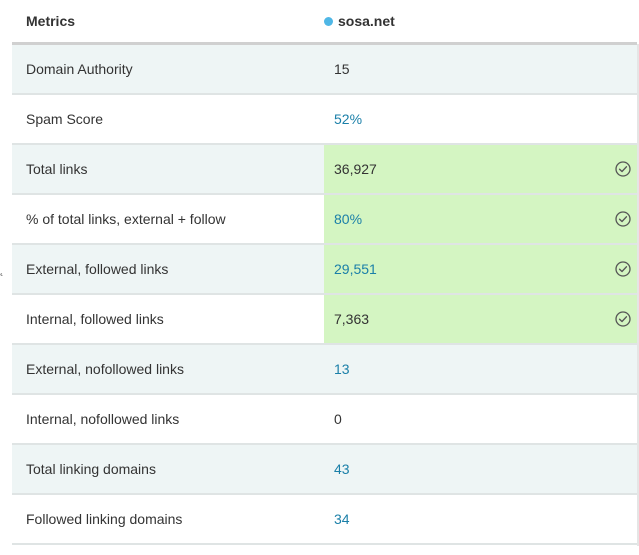 This screenshot has width=639, height=555. I want to click on metric-value: 7,363, so click(352, 319).